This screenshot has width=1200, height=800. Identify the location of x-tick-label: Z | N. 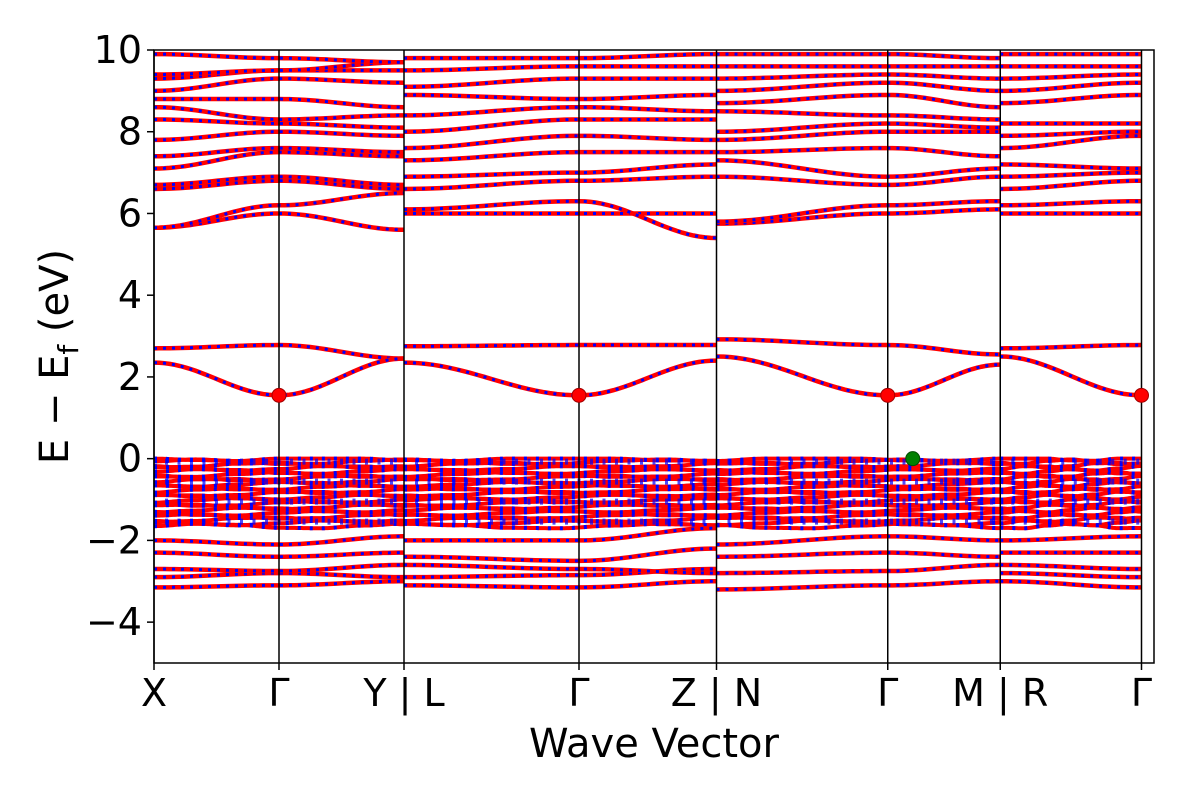
(716, 693).